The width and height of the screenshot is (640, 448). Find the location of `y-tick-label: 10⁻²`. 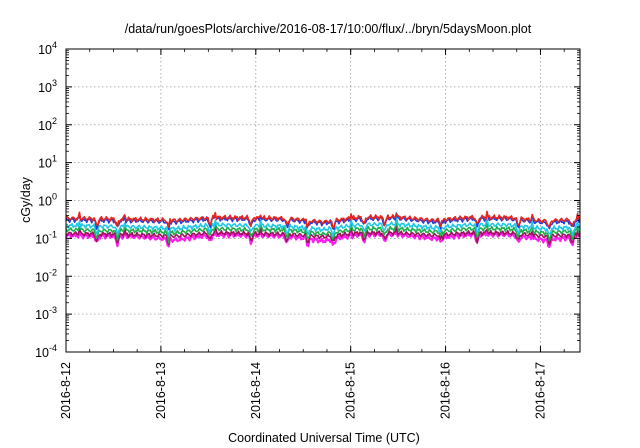

y-tick-label: 10⁻² is located at coordinates (46, 275).